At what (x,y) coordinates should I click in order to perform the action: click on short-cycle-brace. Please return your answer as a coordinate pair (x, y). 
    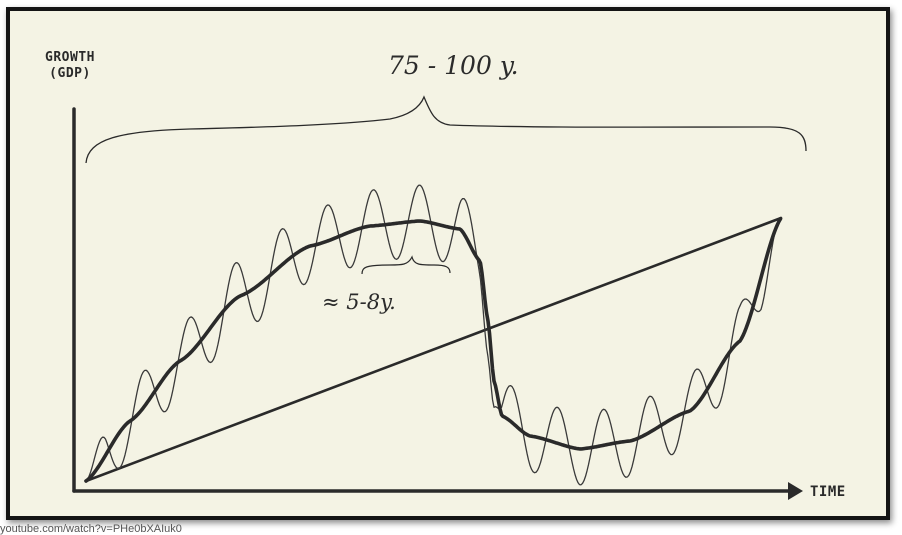
    Looking at the image, I should click on (406, 265).